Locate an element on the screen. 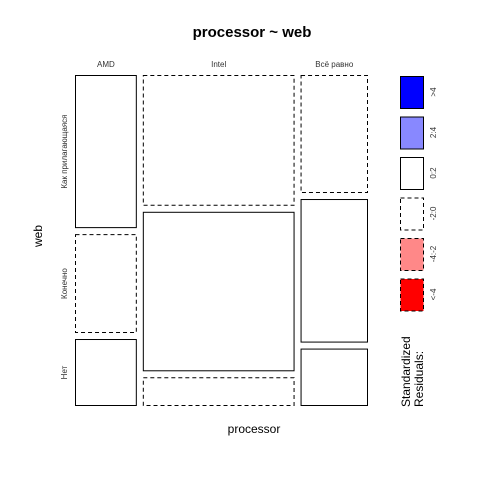 Image resolution: width=480 pixels, height=480 pixels. legend-label: <-4 is located at coordinates (433, 294).